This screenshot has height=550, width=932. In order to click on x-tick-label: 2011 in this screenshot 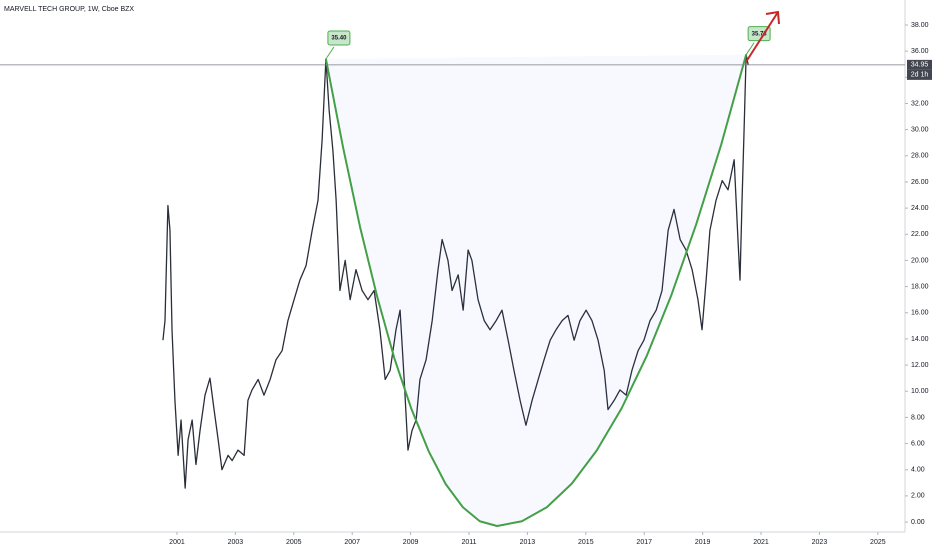, I will do `click(468, 542)`.